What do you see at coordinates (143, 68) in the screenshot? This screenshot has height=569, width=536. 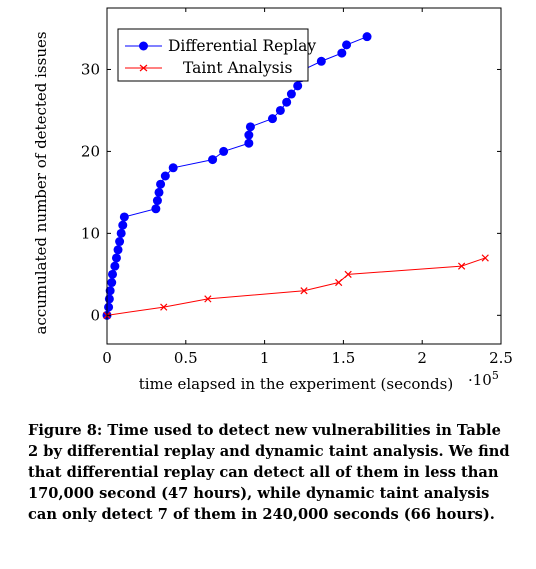 I see `legend-marker-taint-analysis` at bounding box center [143, 68].